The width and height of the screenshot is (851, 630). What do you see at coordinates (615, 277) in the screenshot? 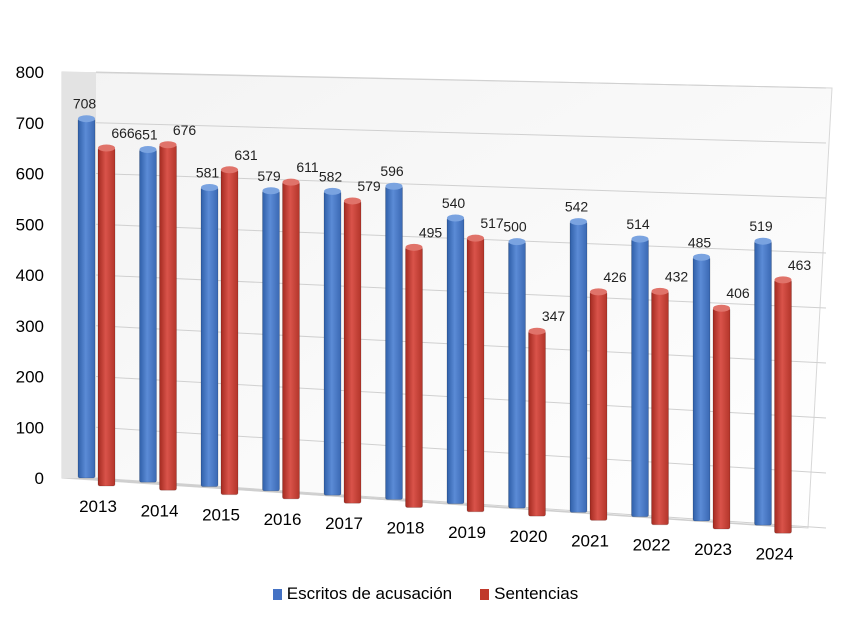
I see `data-label: 426` at bounding box center [615, 277].